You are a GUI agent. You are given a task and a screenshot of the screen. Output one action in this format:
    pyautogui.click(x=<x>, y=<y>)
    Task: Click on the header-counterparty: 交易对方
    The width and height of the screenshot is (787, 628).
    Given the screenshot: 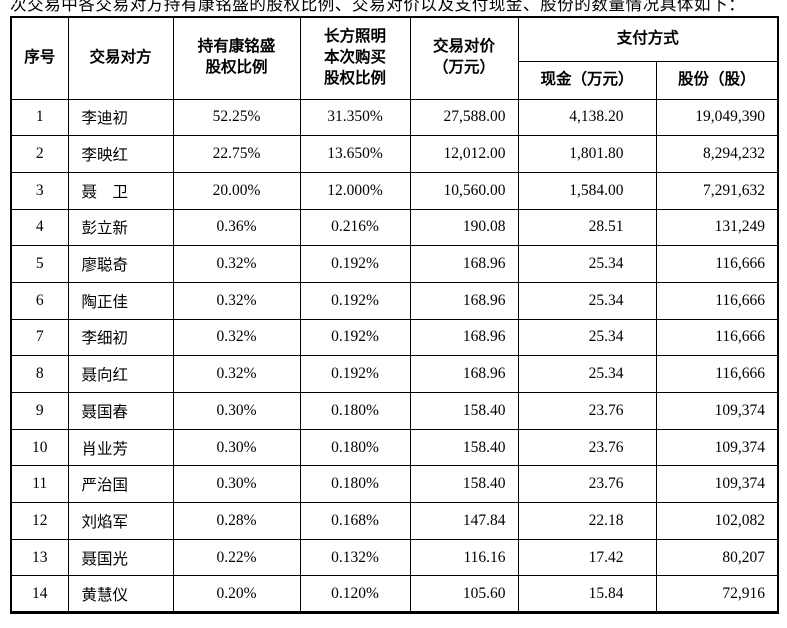 What is the action you would take?
    pyautogui.click(x=120, y=58)
    